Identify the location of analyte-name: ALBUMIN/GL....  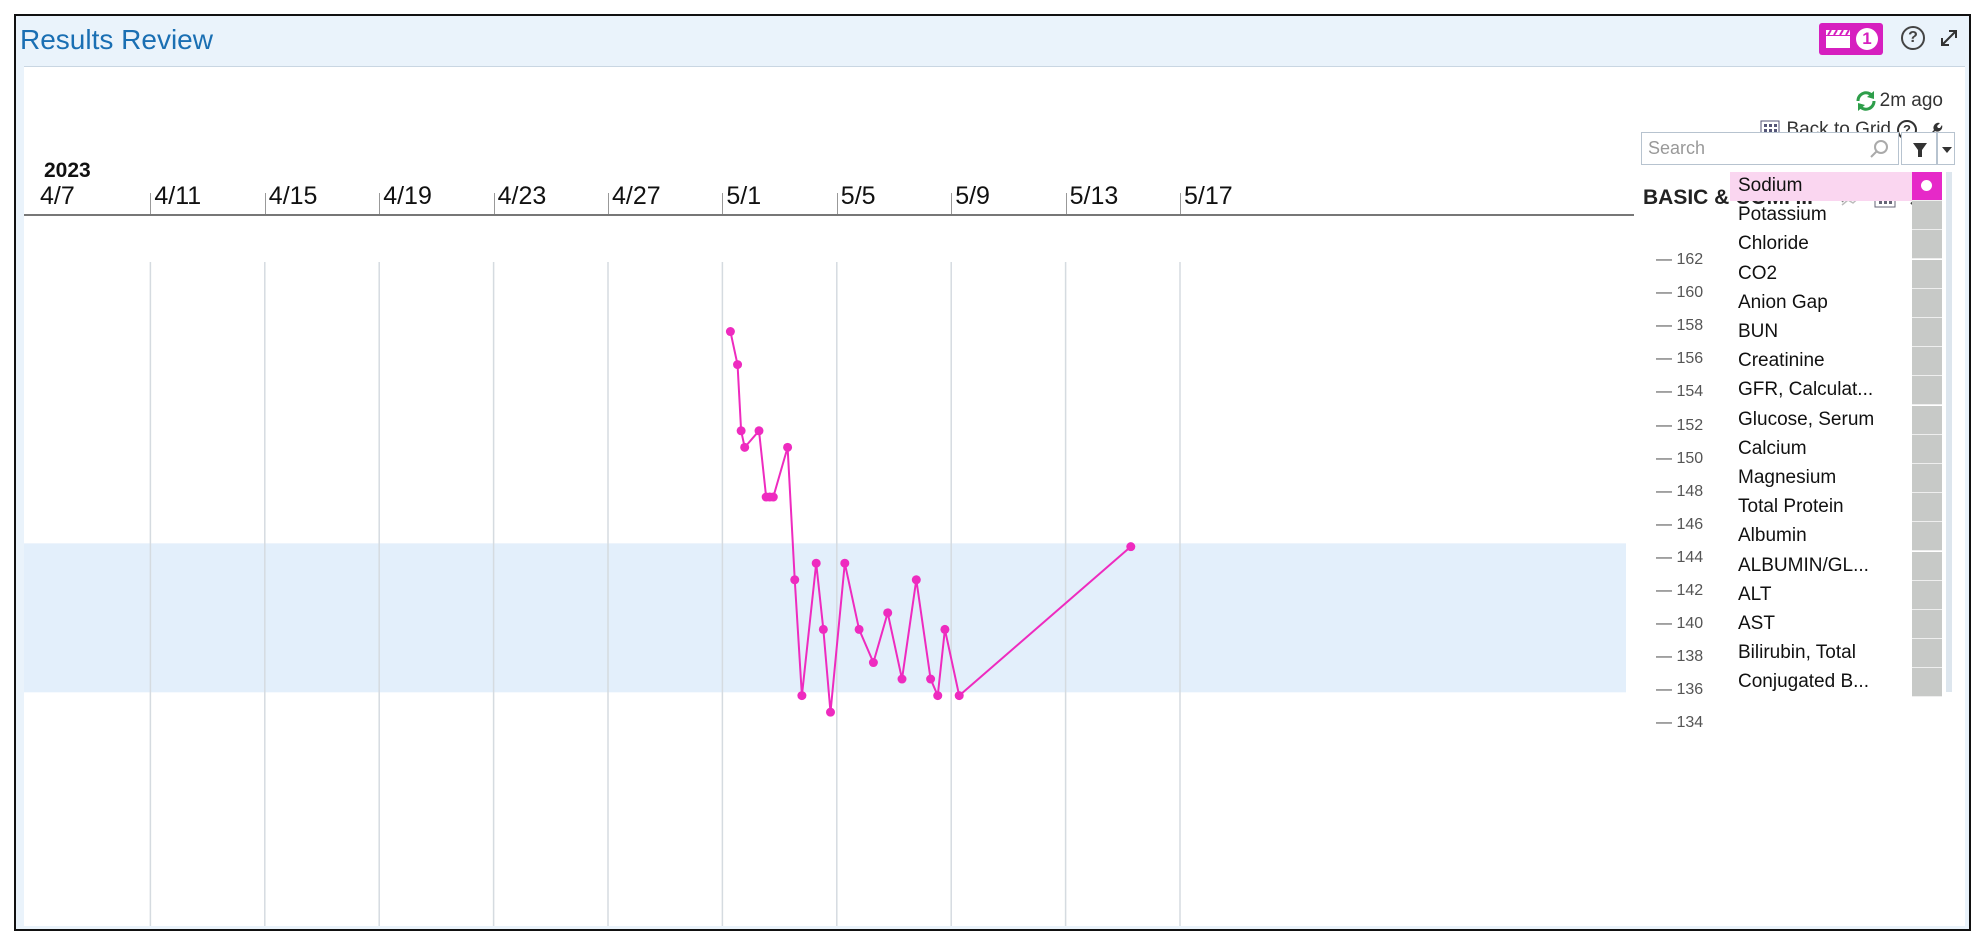
(1803, 565).